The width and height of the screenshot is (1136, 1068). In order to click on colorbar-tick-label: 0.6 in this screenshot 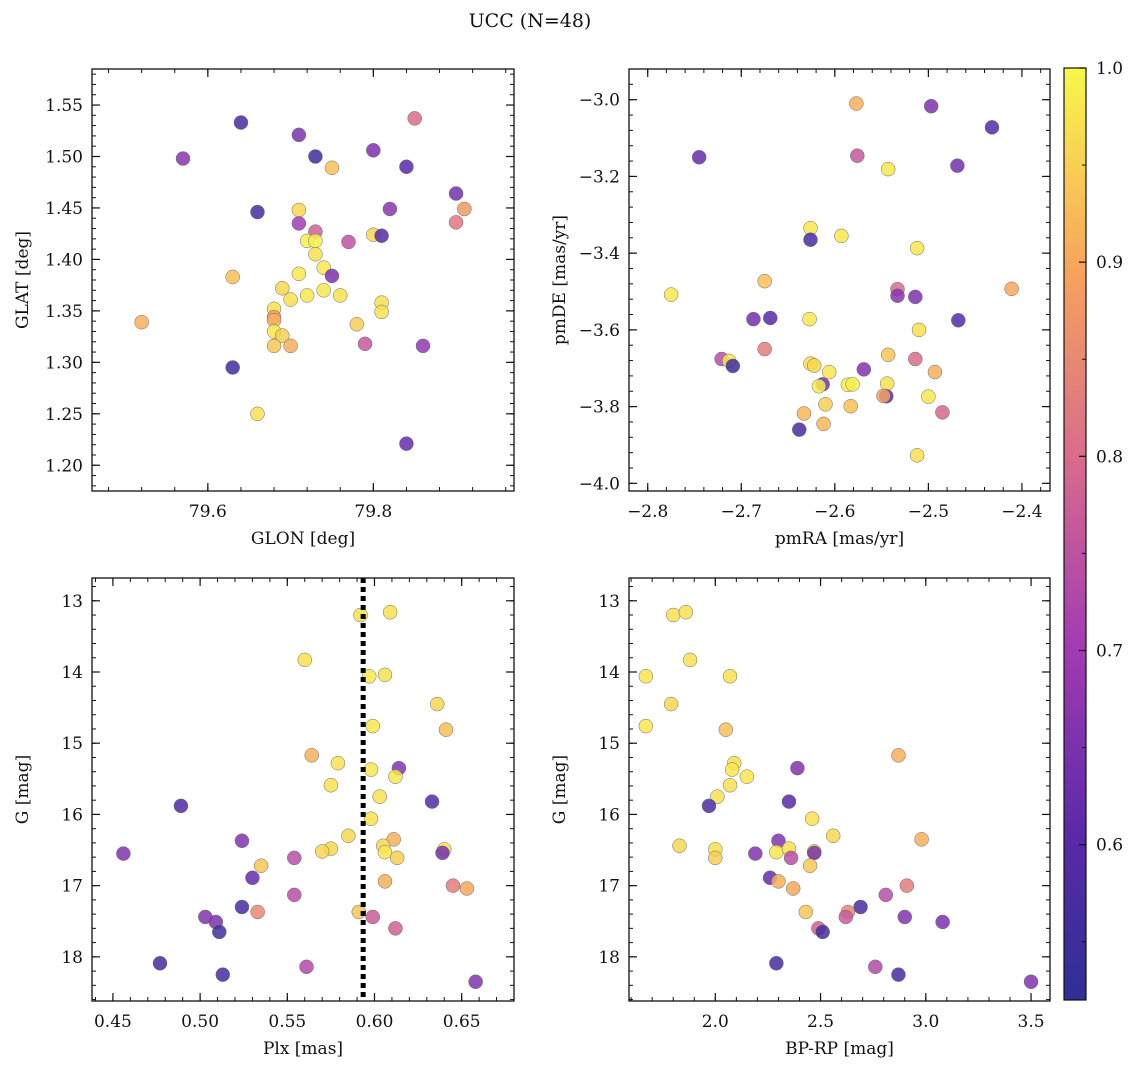, I will do `click(1109, 846)`.